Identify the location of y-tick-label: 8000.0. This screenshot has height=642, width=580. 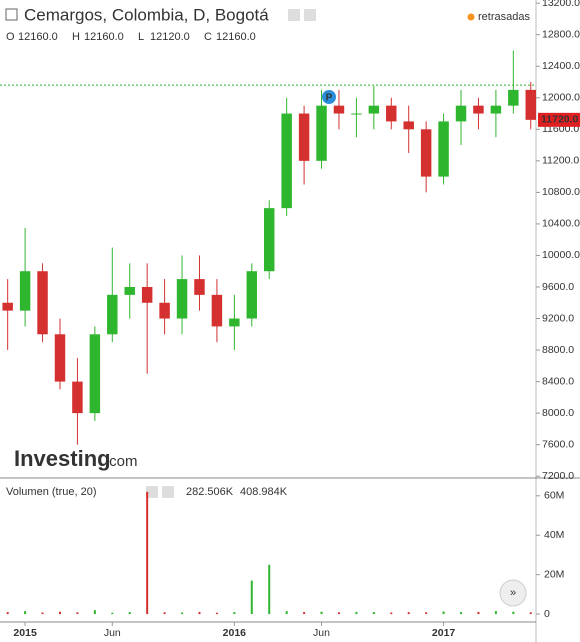
(558, 413).